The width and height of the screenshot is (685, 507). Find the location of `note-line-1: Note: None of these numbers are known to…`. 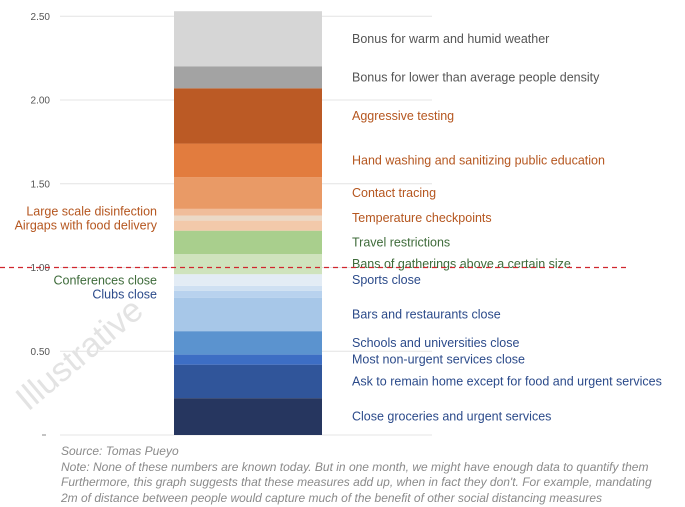

note-line-1: Note: None of these numbers are known to… is located at coordinates (355, 466).